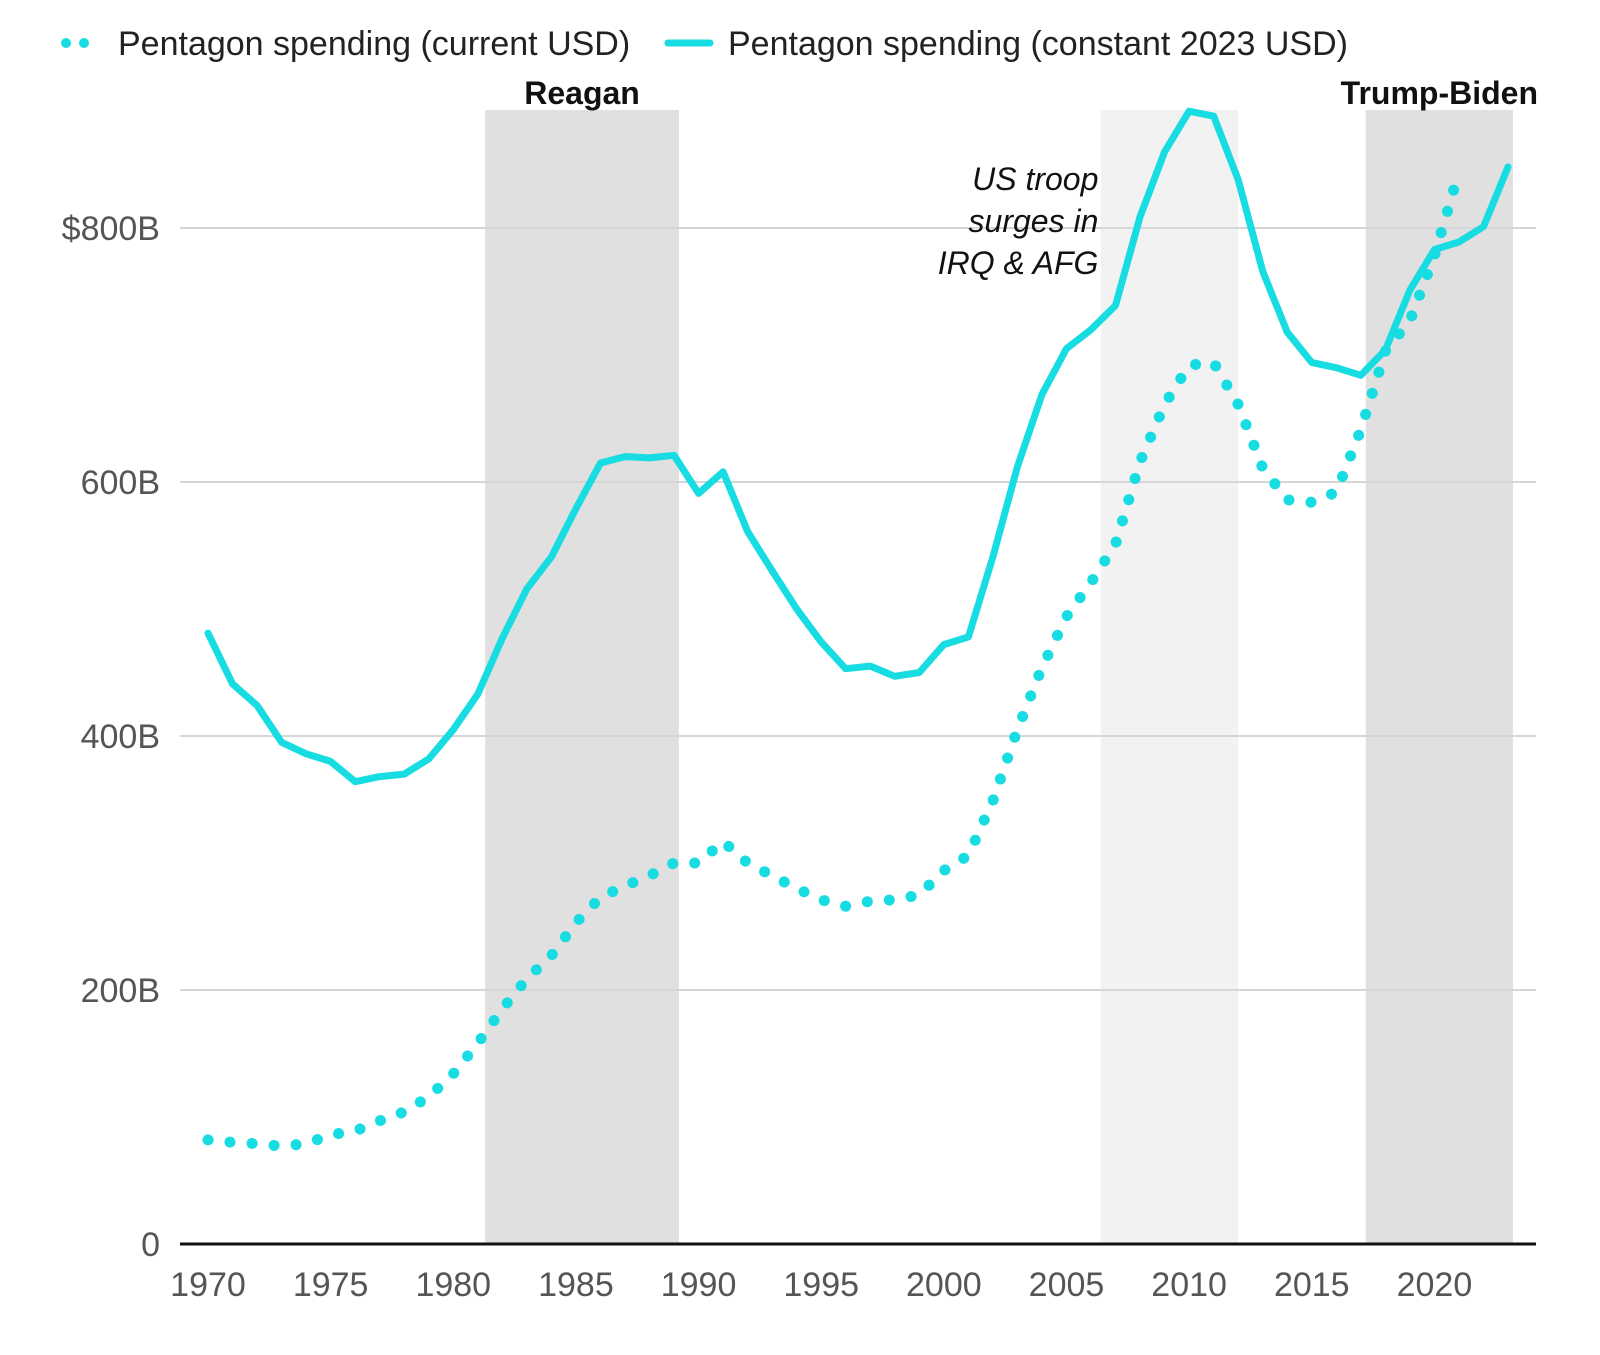 Image resolution: width=1600 pixels, height=1355 pixels. What do you see at coordinates (111, 229) in the screenshot?
I see `y-tick-label: $800B` at bounding box center [111, 229].